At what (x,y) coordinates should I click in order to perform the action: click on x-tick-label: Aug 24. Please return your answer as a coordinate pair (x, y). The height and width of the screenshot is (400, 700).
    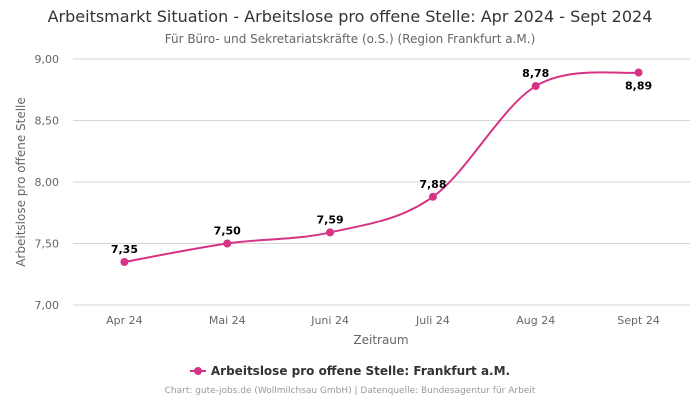
    Looking at the image, I should click on (535, 320).